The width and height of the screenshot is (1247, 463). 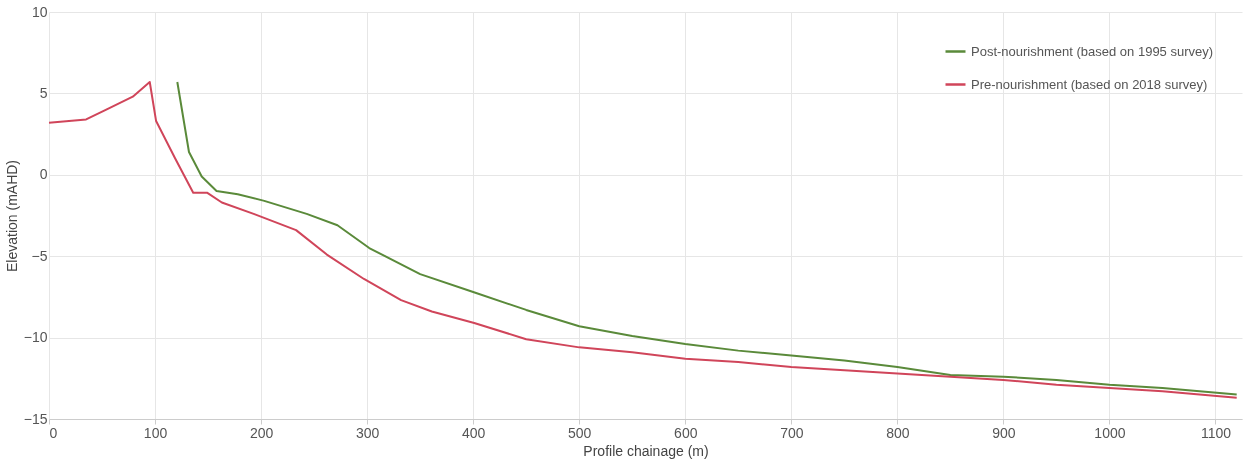 I want to click on legend-label: Post-nourishment (based on 1995 survey), so click(x=1092, y=51).